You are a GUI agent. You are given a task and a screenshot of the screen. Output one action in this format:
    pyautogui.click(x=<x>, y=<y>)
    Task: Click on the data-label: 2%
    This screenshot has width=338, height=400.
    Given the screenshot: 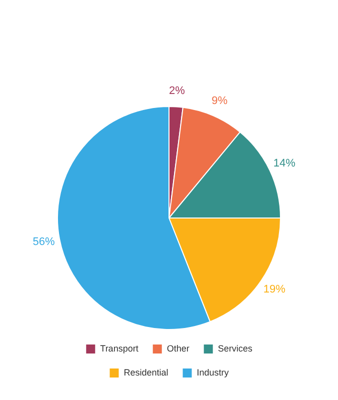 What is the action you would take?
    pyautogui.click(x=177, y=90)
    